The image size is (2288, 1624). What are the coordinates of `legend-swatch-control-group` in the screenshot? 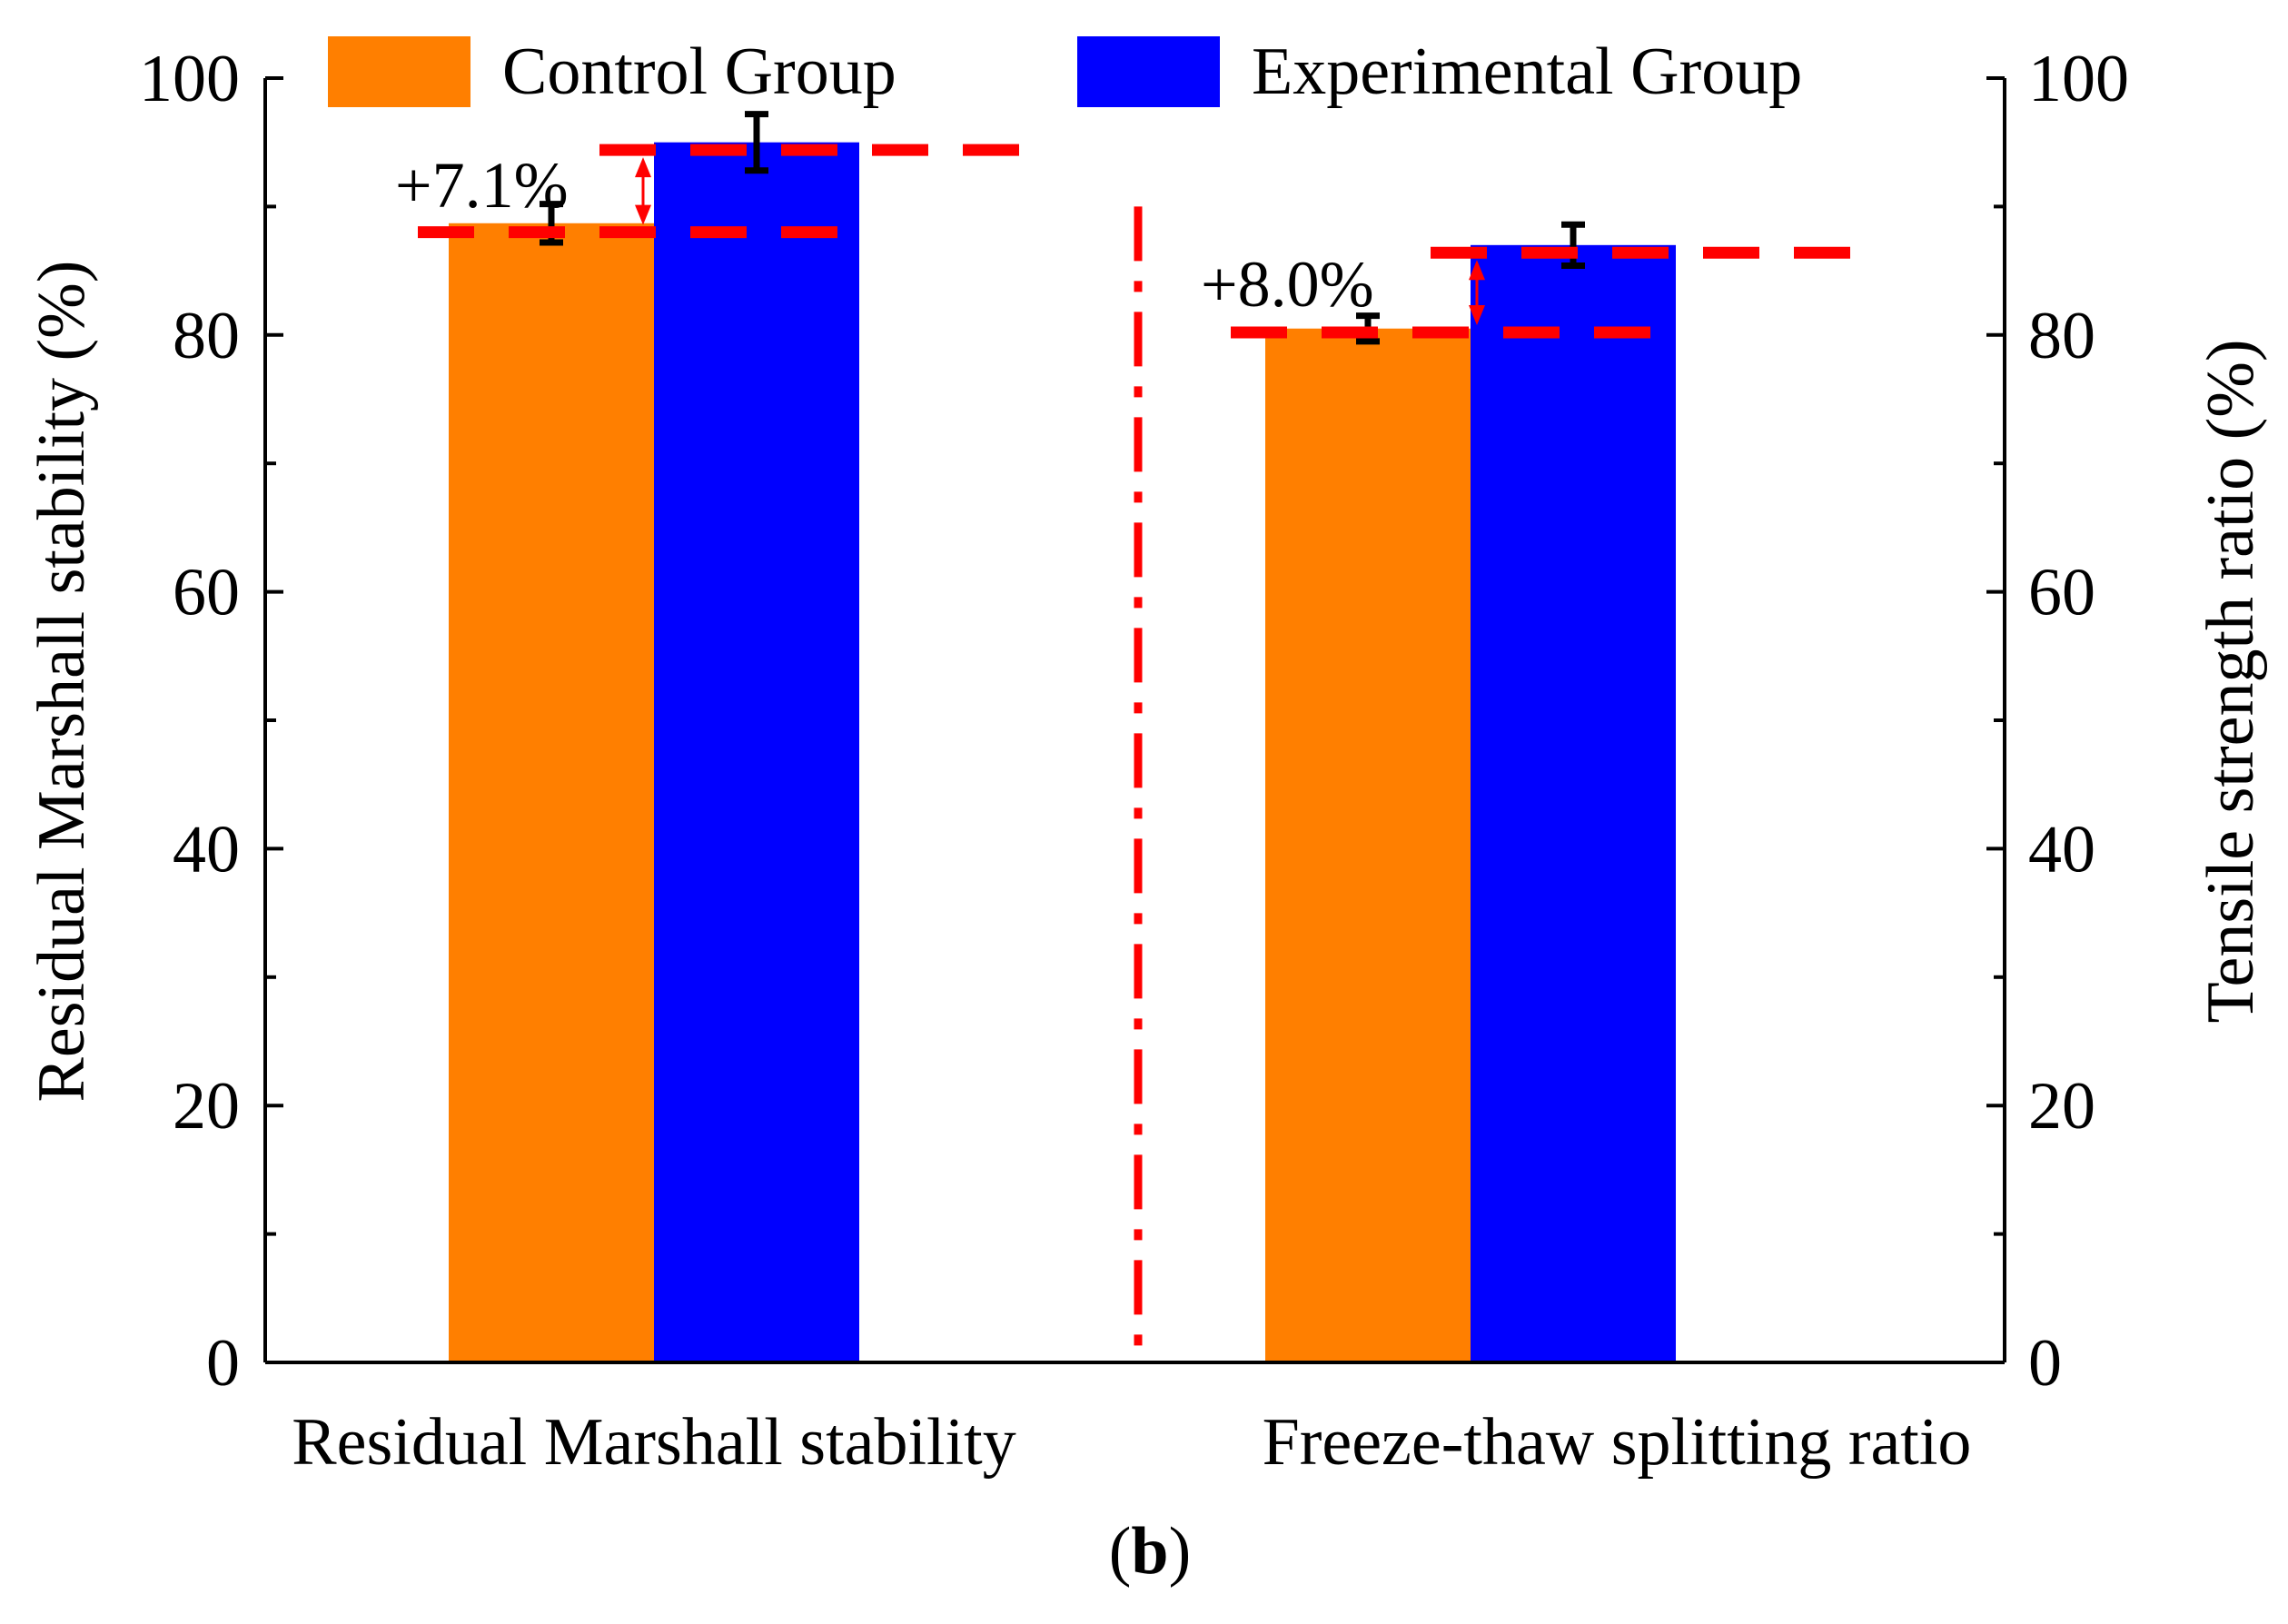 It's located at (399, 71).